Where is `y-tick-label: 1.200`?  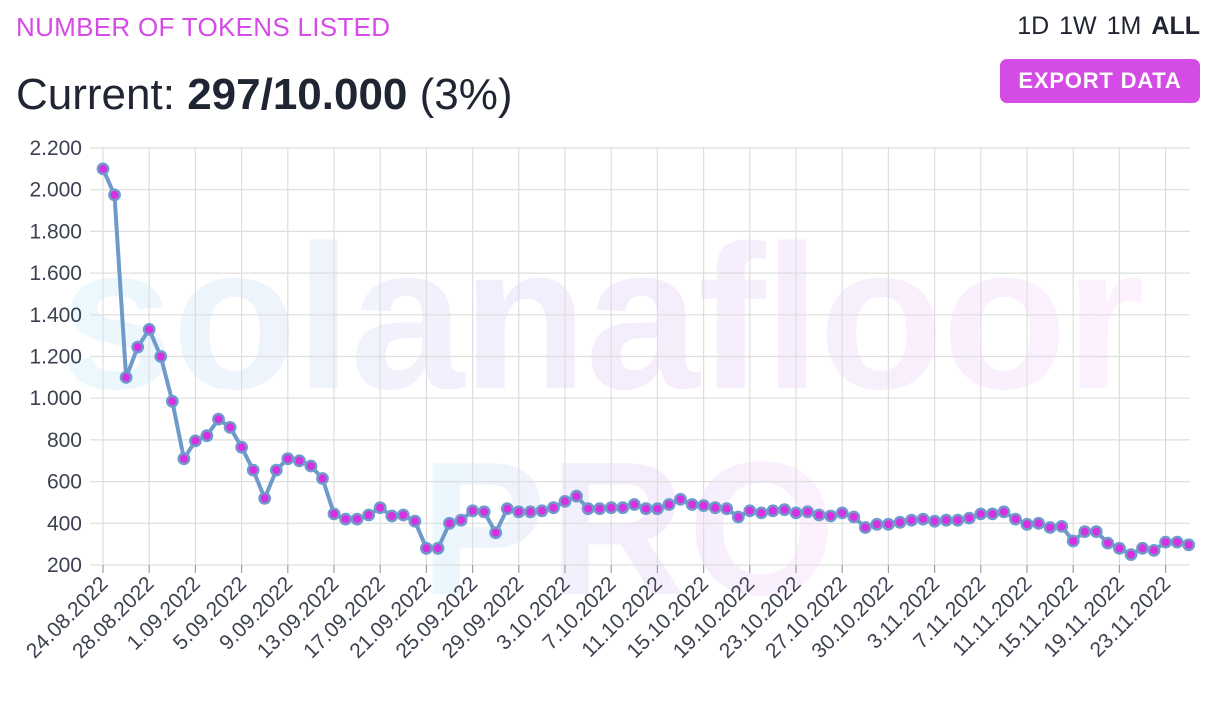
y-tick-label: 1.200 is located at coordinates (55, 357).